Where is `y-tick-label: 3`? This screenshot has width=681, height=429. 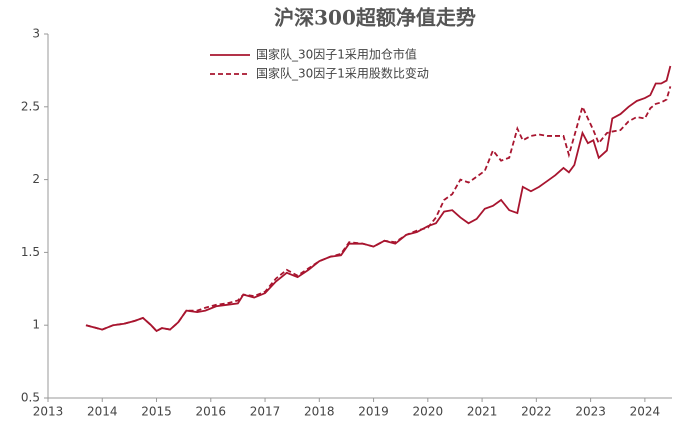
y-tick-label: 3 is located at coordinates (36, 34).